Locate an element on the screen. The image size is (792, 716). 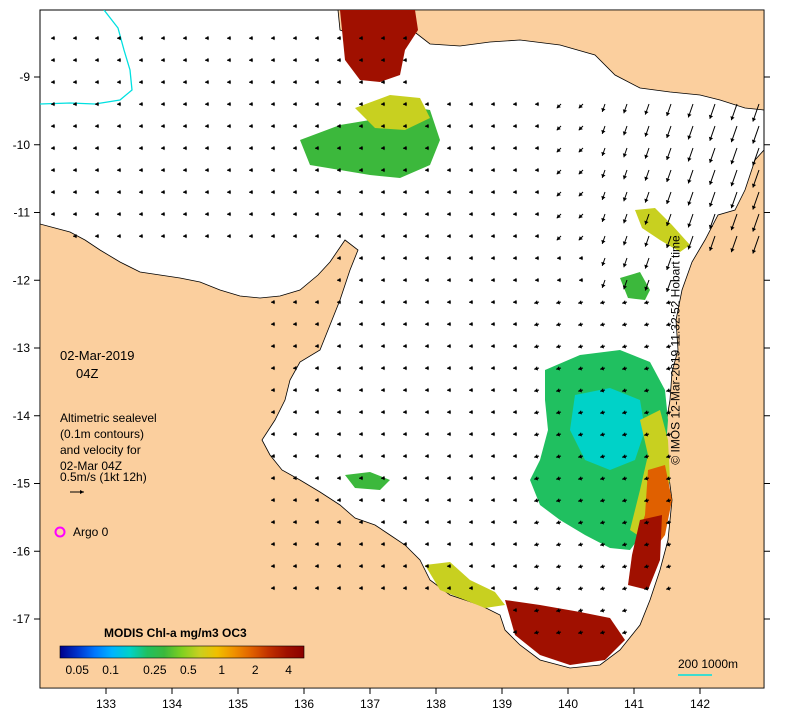
legend-line-4: 02-Mar 04Z is located at coordinates (91, 466).